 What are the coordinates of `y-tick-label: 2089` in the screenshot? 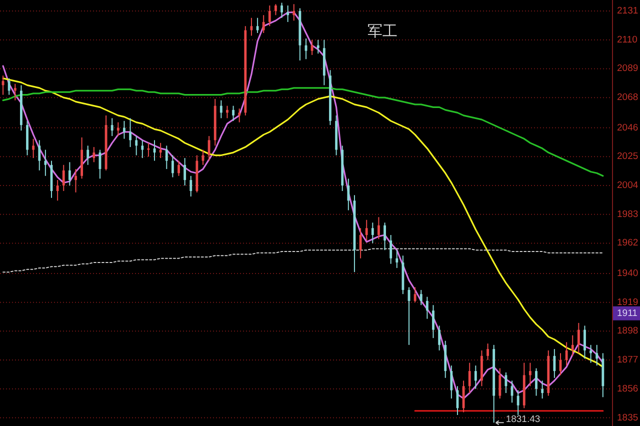 It's located at (627, 68).